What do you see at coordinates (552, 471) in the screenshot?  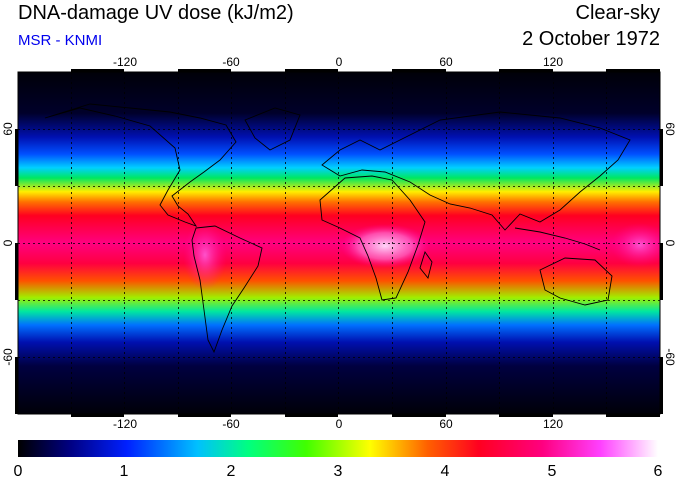 I see `colorbar-label: 5` at bounding box center [552, 471].